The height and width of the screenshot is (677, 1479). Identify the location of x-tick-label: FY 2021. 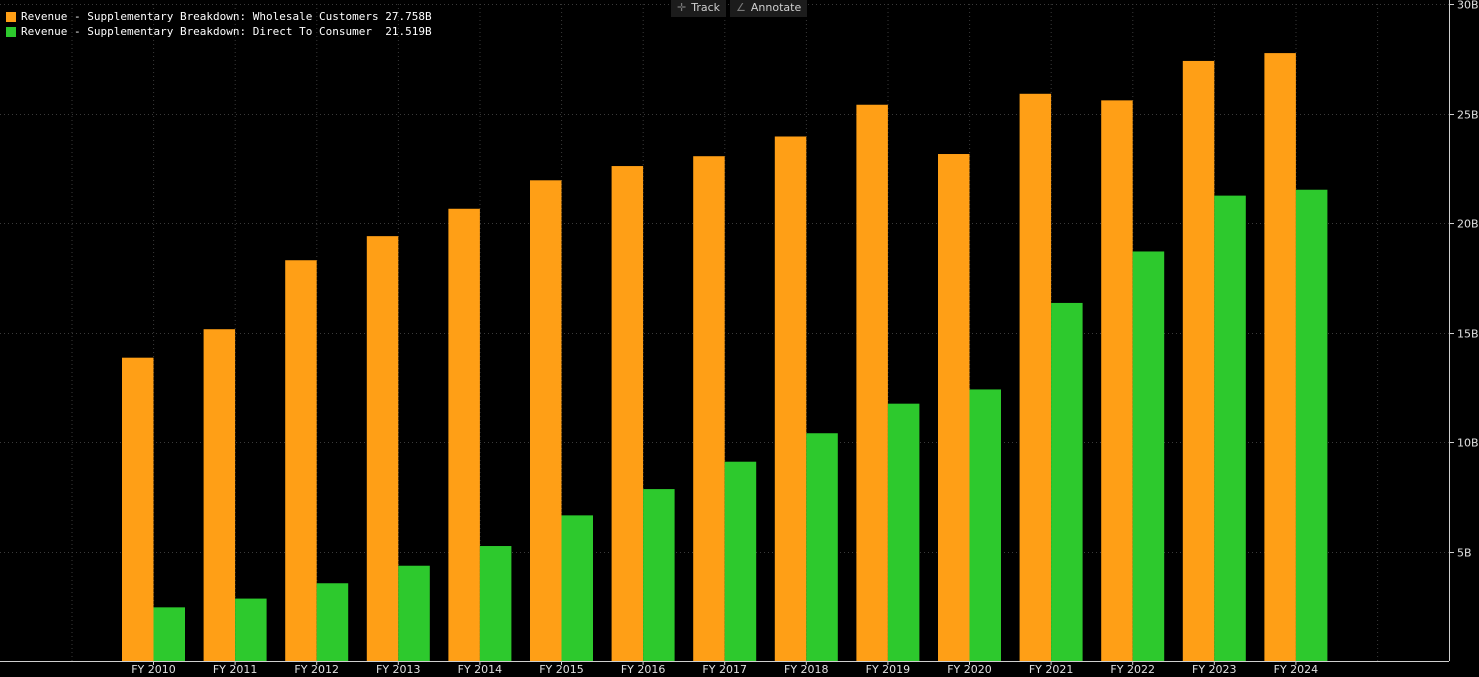
(1051, 669).